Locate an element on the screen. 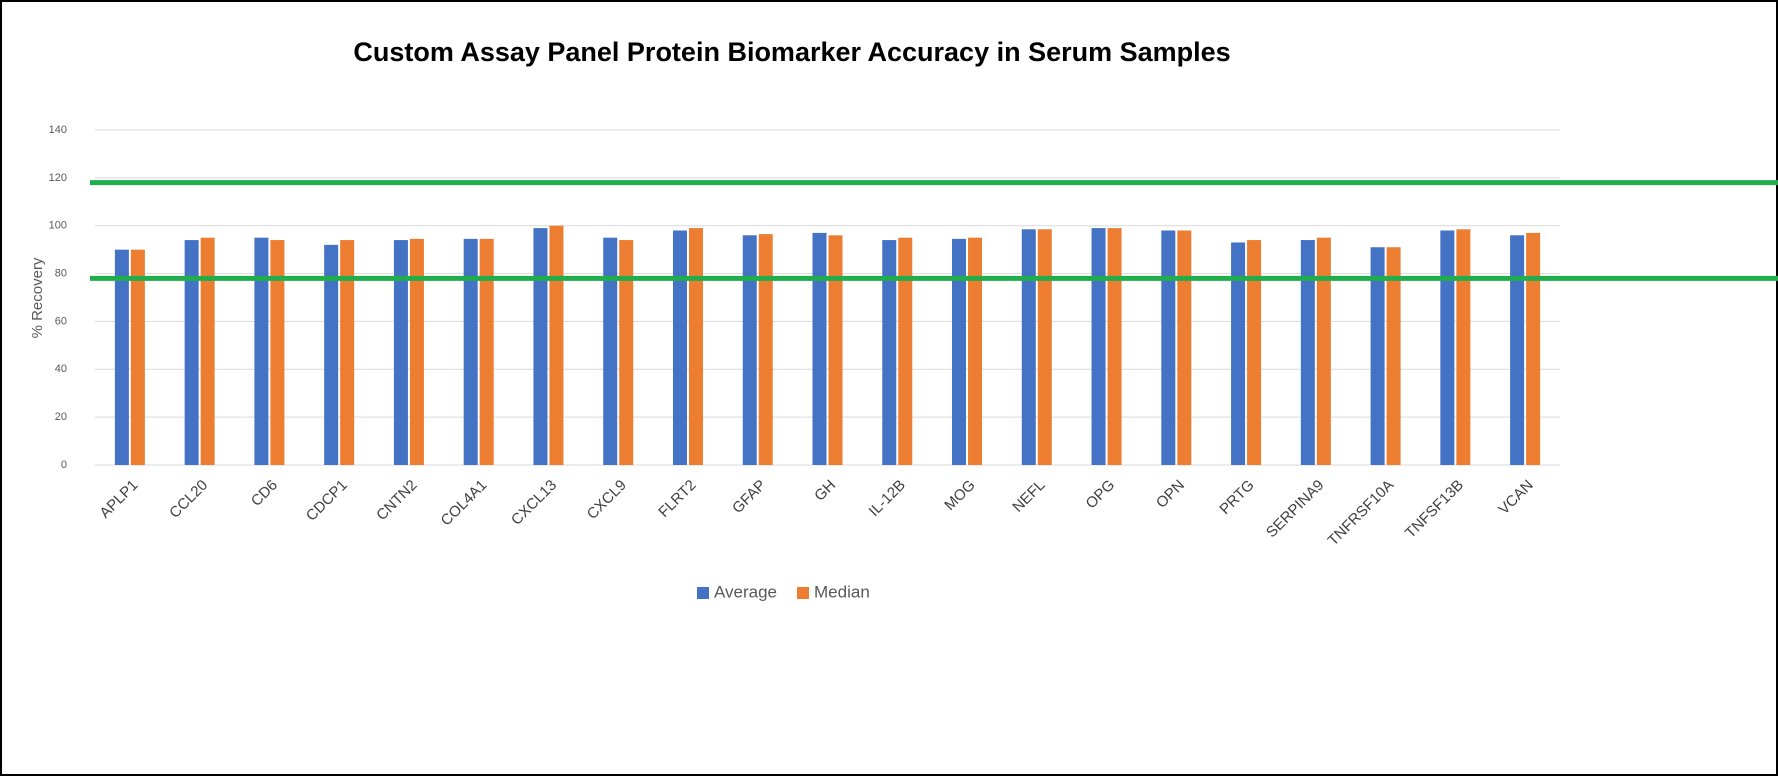 The image size is (1778, 776). y-tick-label: 60 is located at coordinates (61, 321).